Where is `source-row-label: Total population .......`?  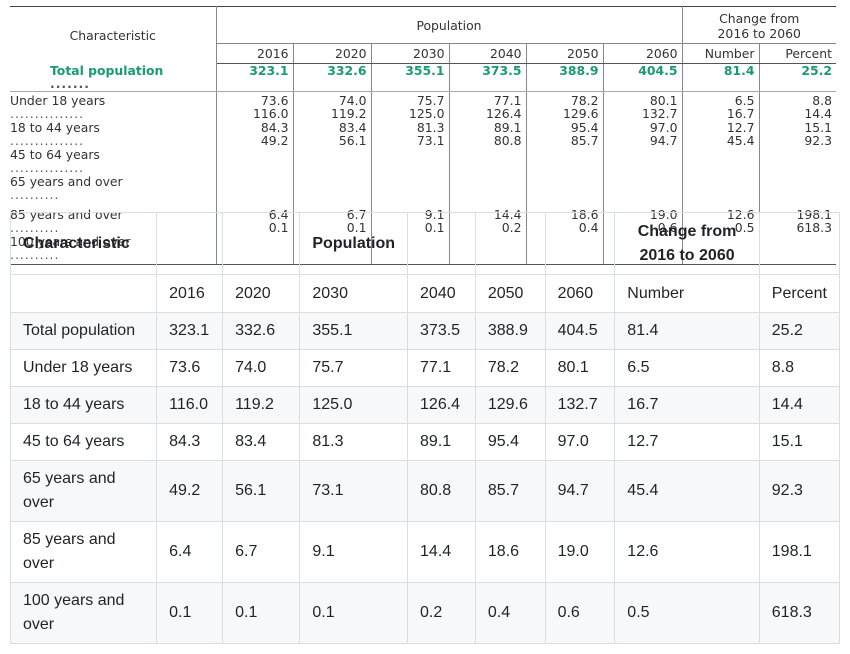 source-row-label: Total population ....... is located at coordinates (113, 77).